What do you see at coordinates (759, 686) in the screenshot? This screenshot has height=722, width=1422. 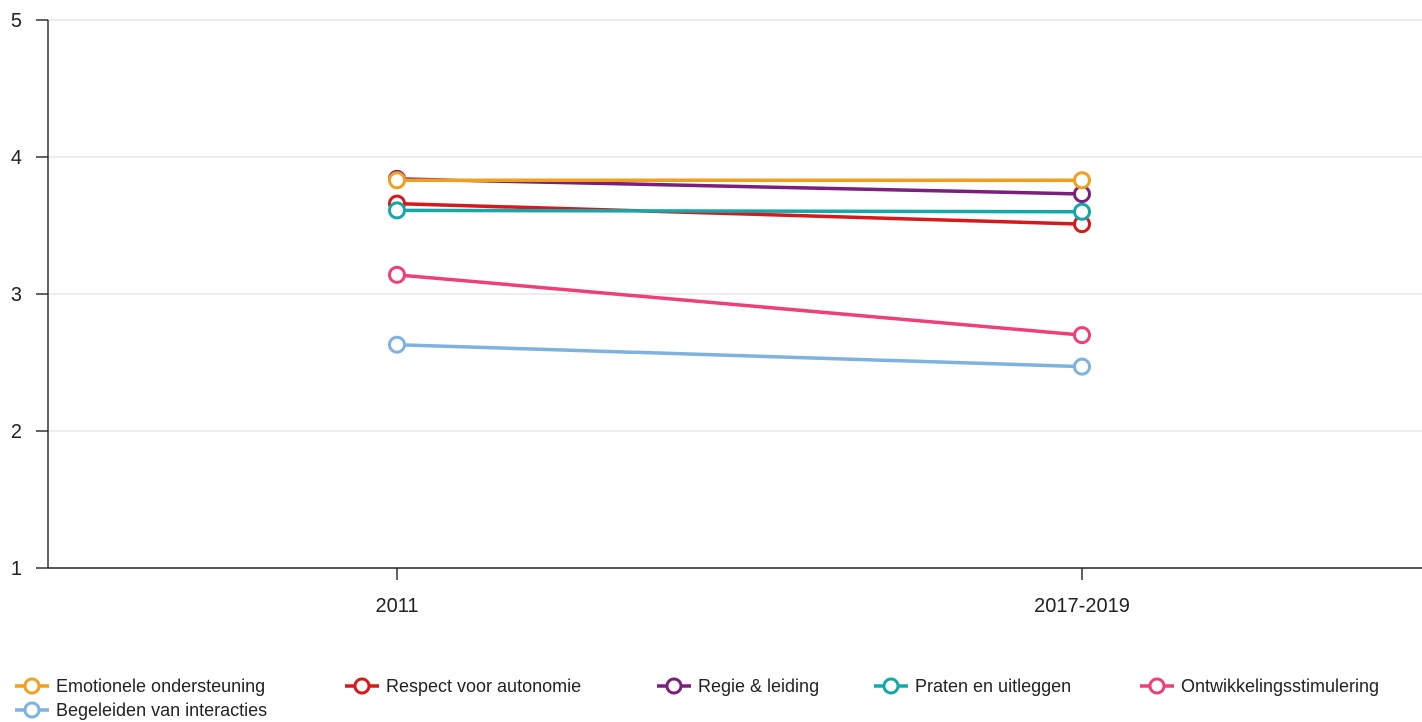 I see `legend-label: Regie & leiding` at bounding box center [759, 686].